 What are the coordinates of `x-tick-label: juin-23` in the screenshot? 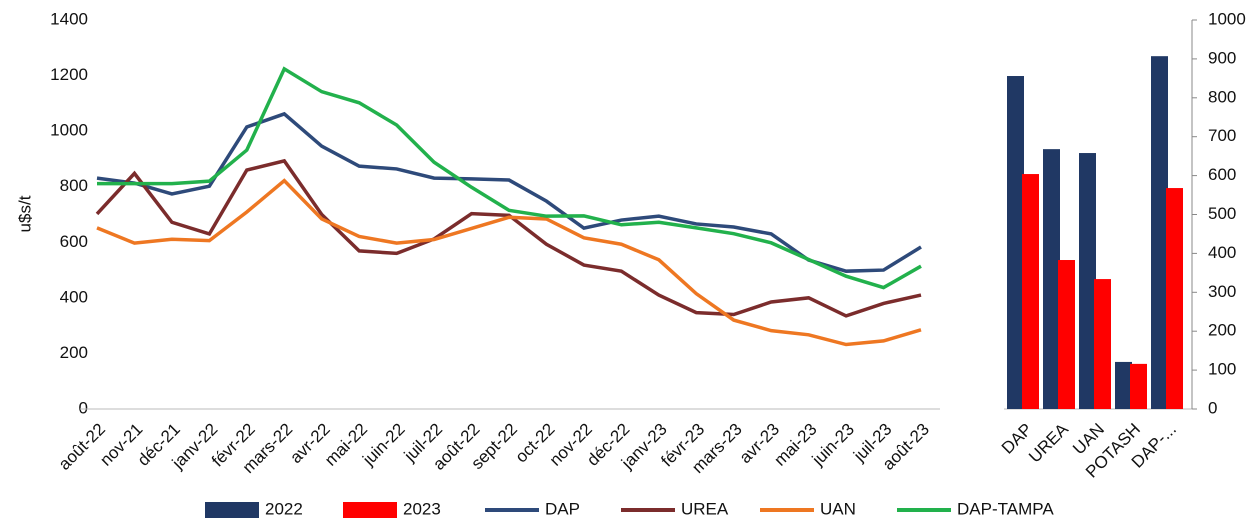 It's located at (833, 445).